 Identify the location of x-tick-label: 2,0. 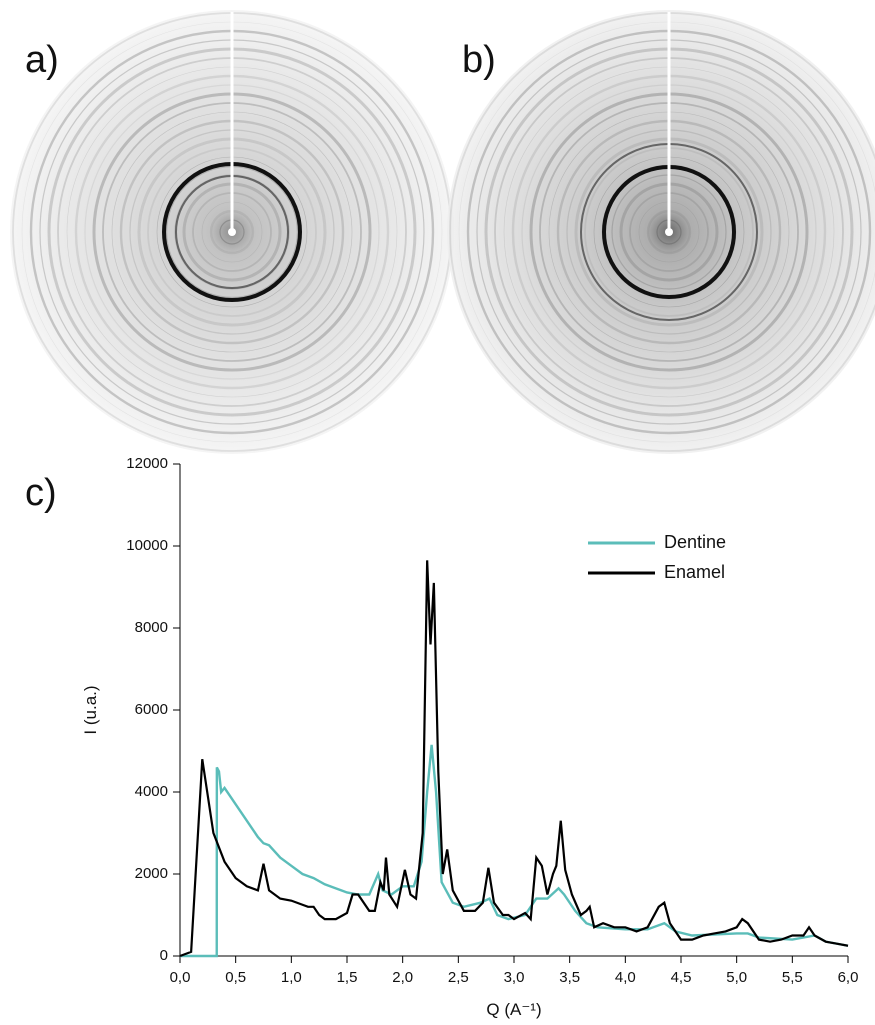
(402, 977).